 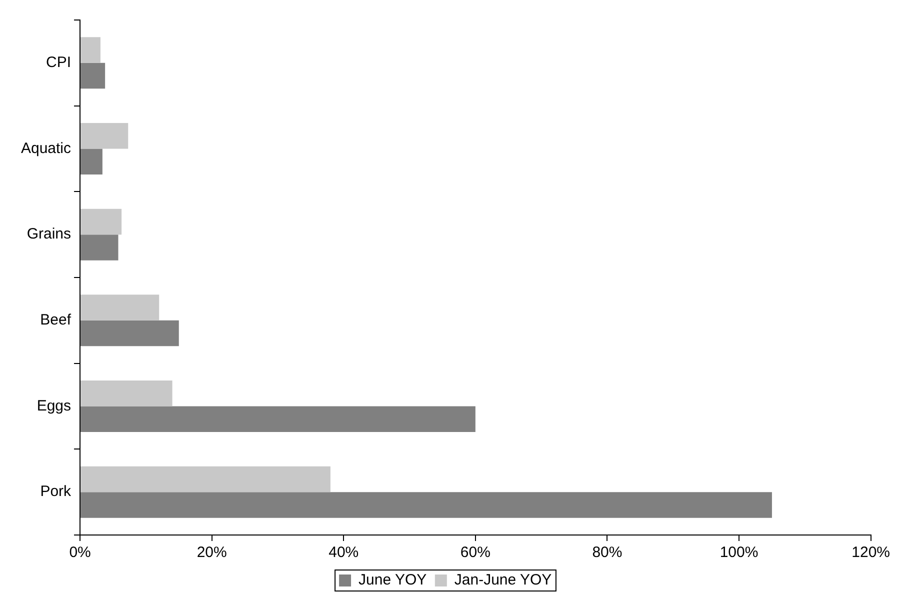 What do you see at coordinates (475, 553) in the screenshot?
I see `x-tick-label: 60%` at bounding box center [475, 553].